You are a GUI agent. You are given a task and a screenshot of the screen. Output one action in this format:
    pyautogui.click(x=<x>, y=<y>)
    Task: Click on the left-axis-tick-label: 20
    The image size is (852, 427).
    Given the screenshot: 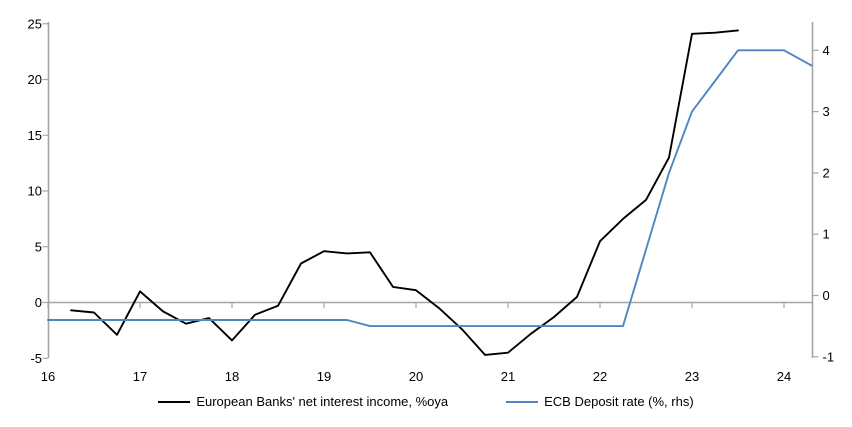 What is the action you would take?
    pyautogui.click(x=35, y=79)
    